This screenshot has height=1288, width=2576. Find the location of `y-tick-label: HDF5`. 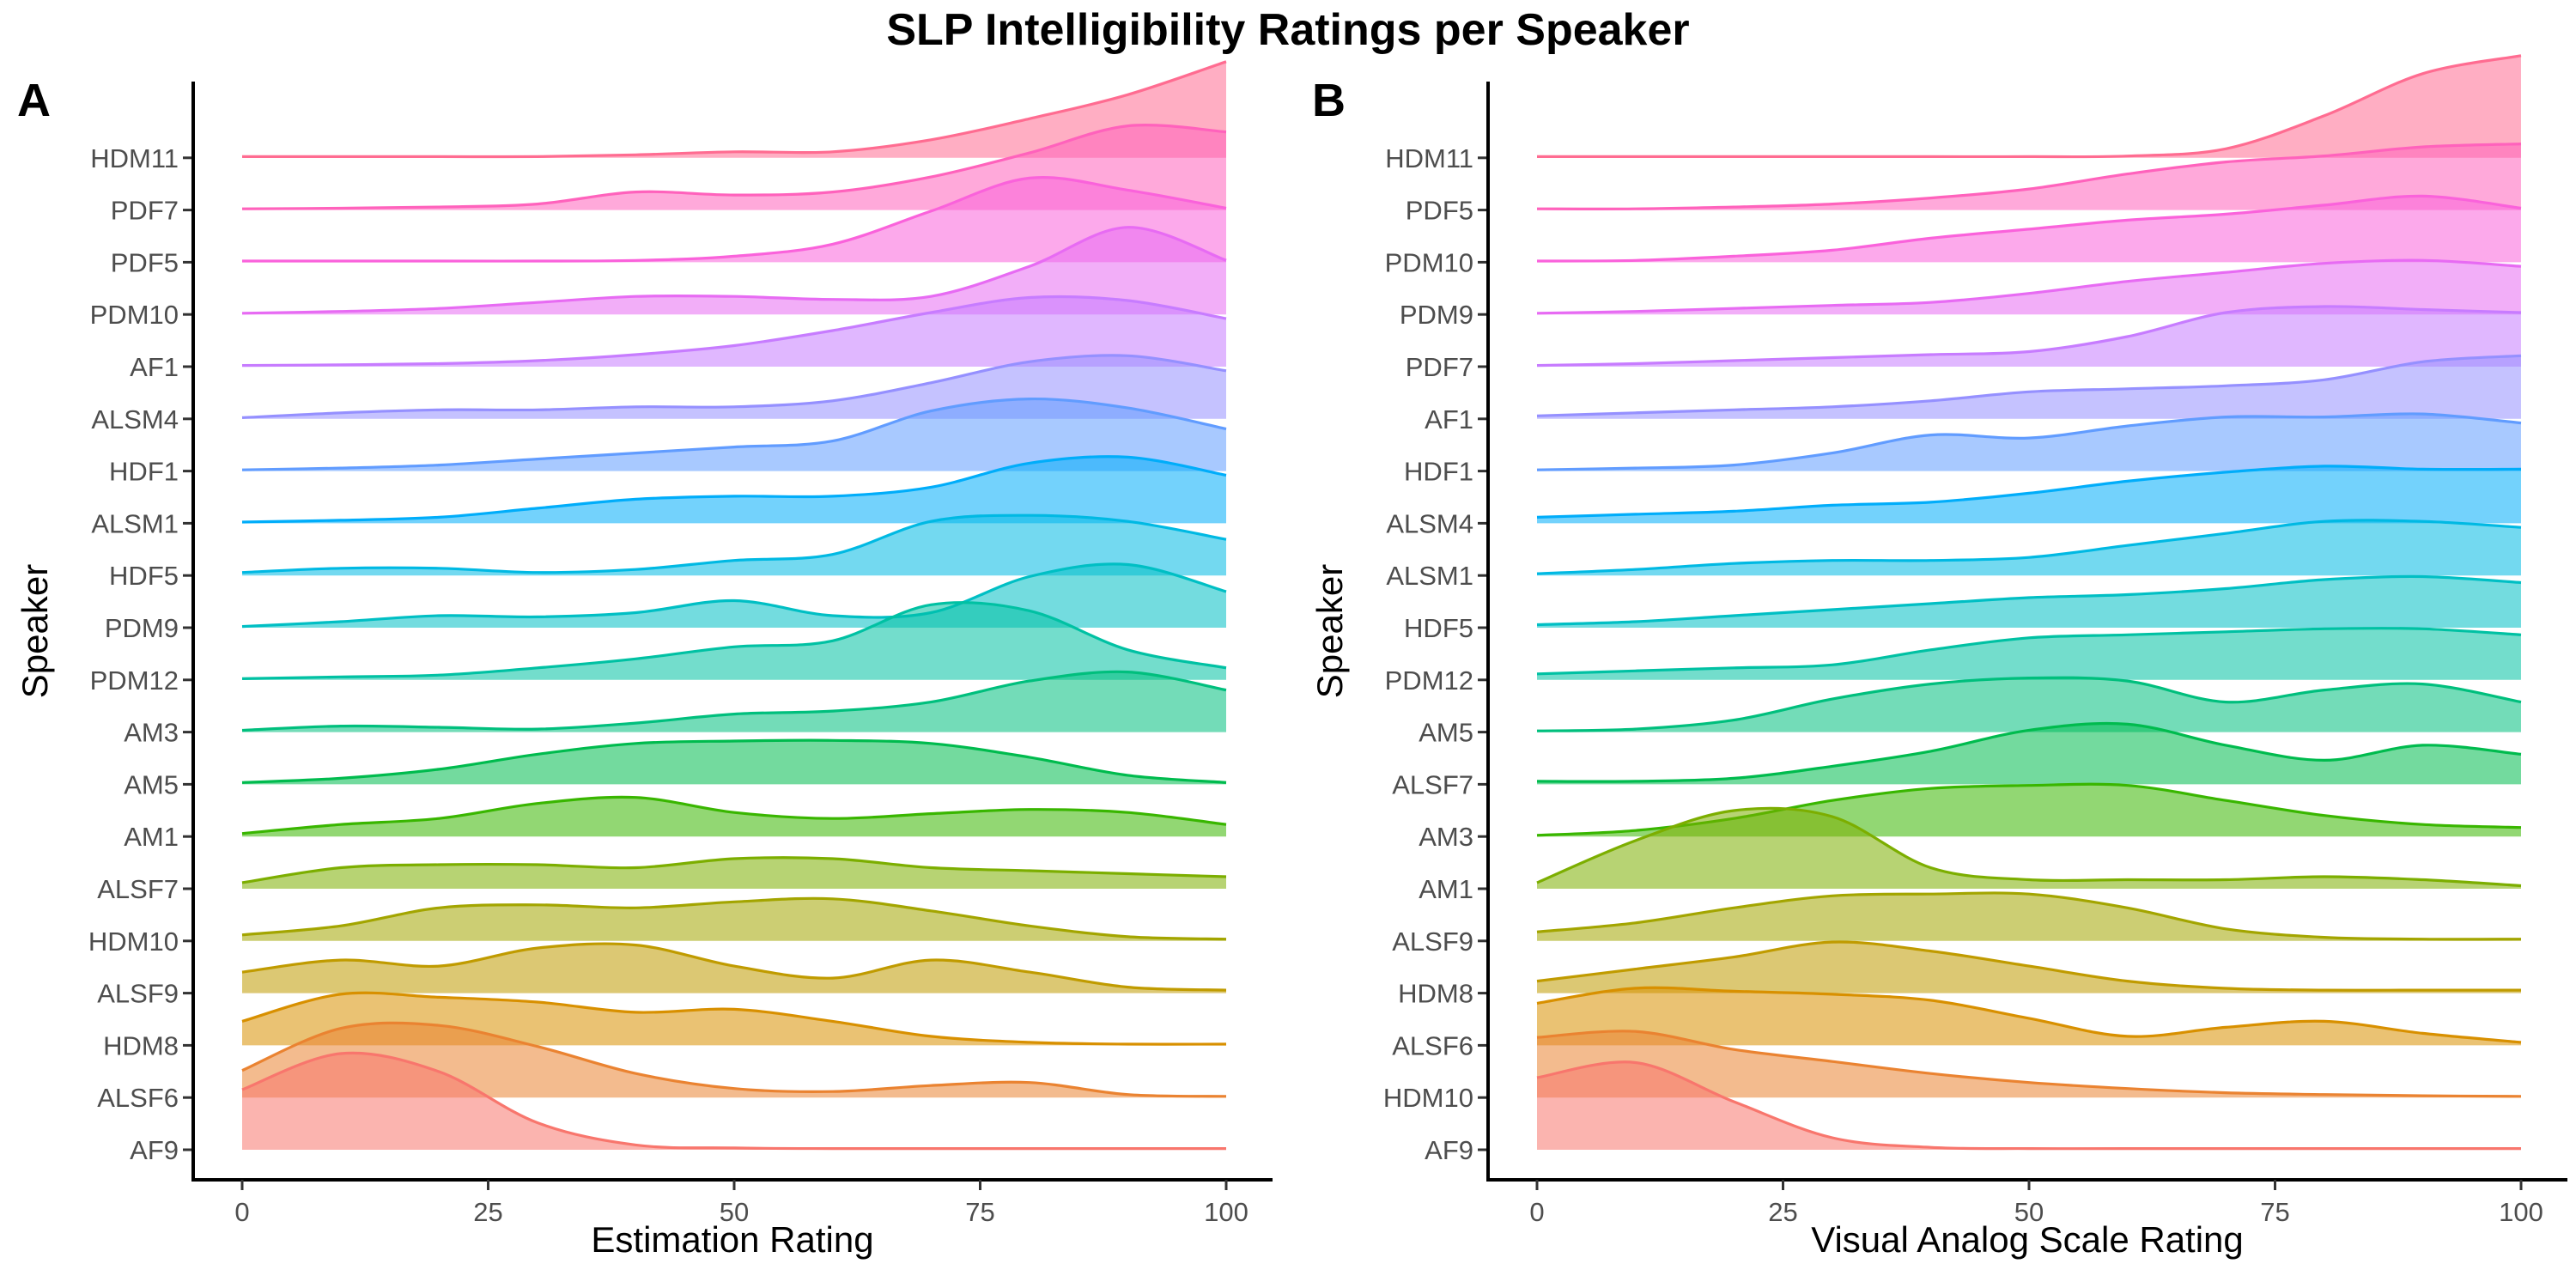

y-tick-label: HDF5 is located at coordinates (144, 576).